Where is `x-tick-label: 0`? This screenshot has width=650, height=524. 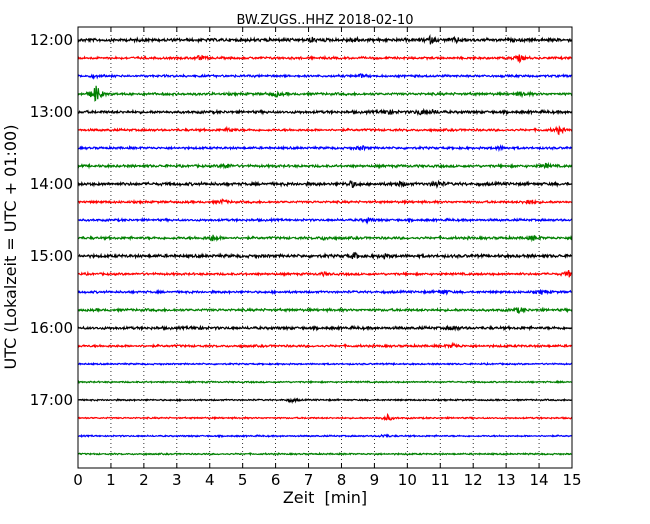 x-tick-label: 0 is located at coordinates (78, 480).